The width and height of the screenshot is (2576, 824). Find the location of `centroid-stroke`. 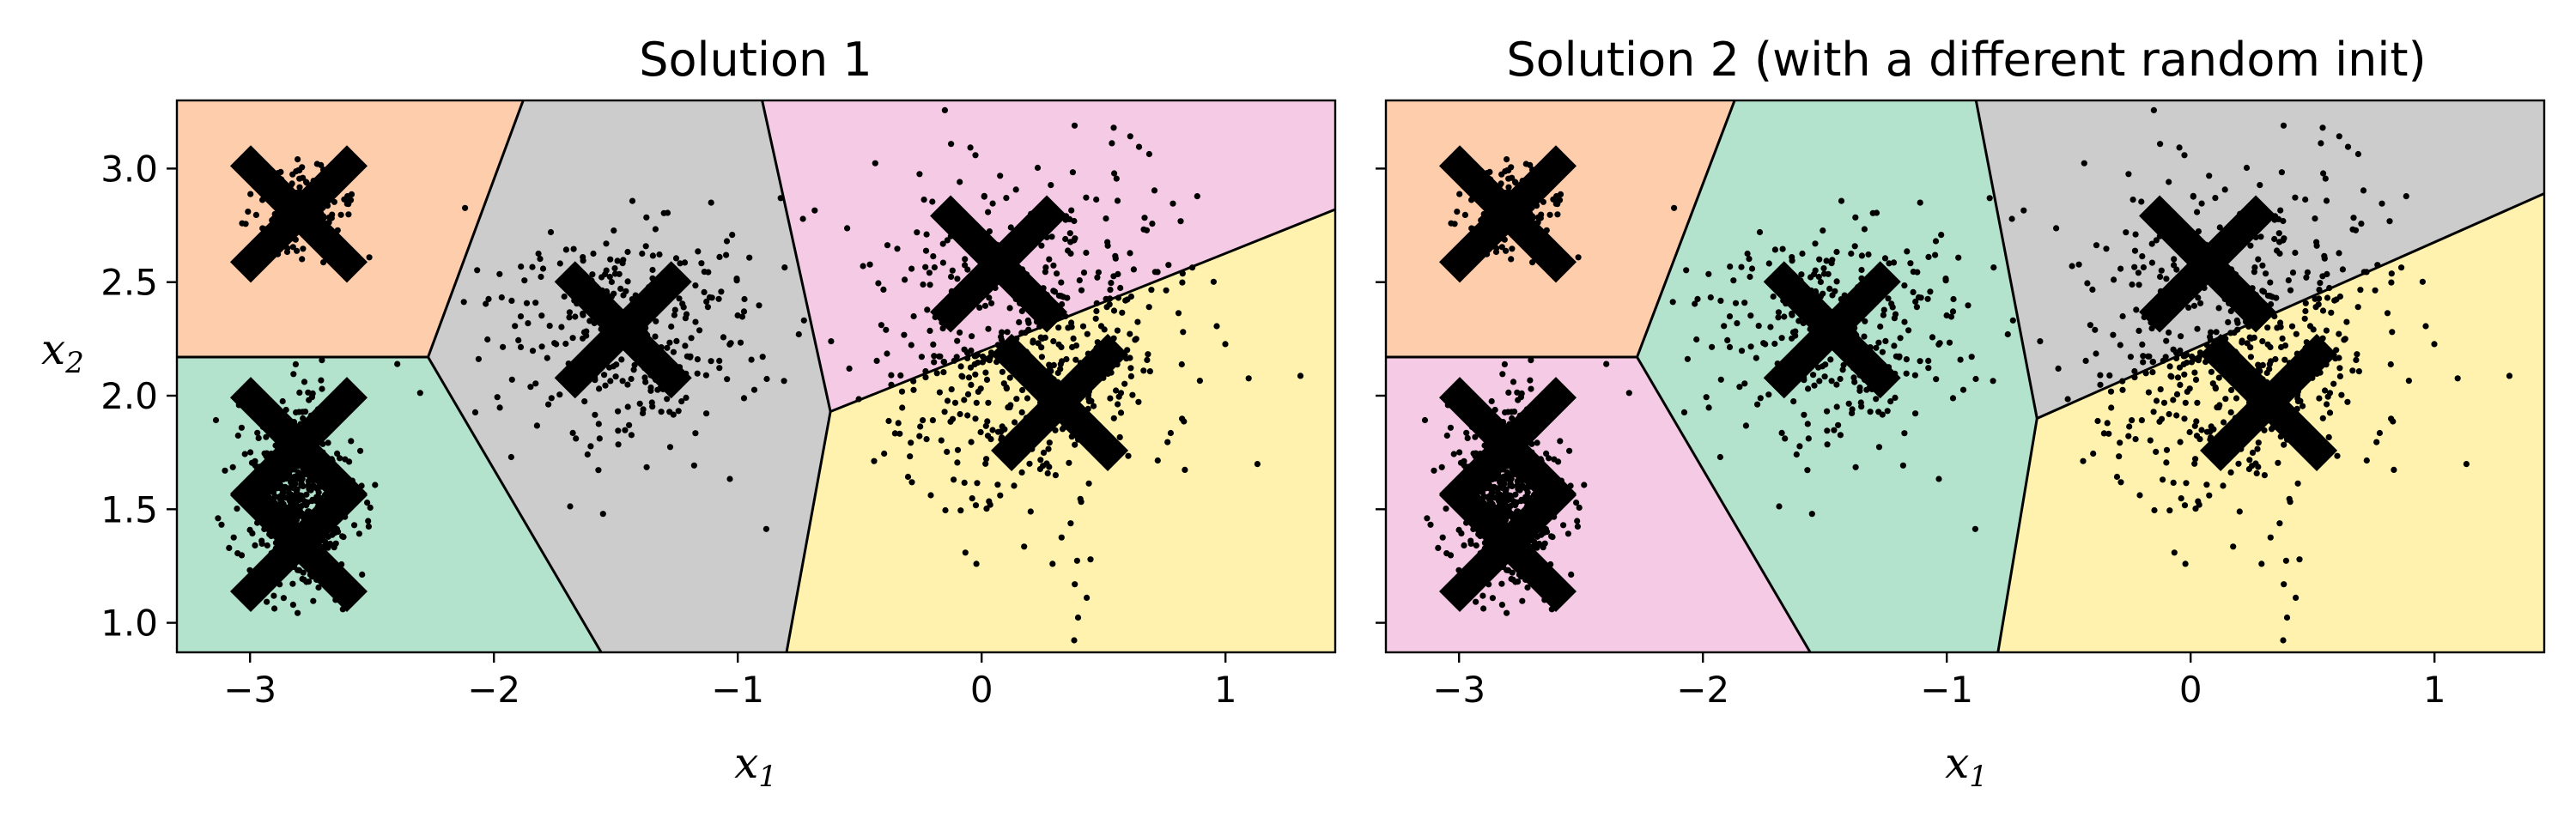

centroid-stroke is located at coordinates (2269, 402).